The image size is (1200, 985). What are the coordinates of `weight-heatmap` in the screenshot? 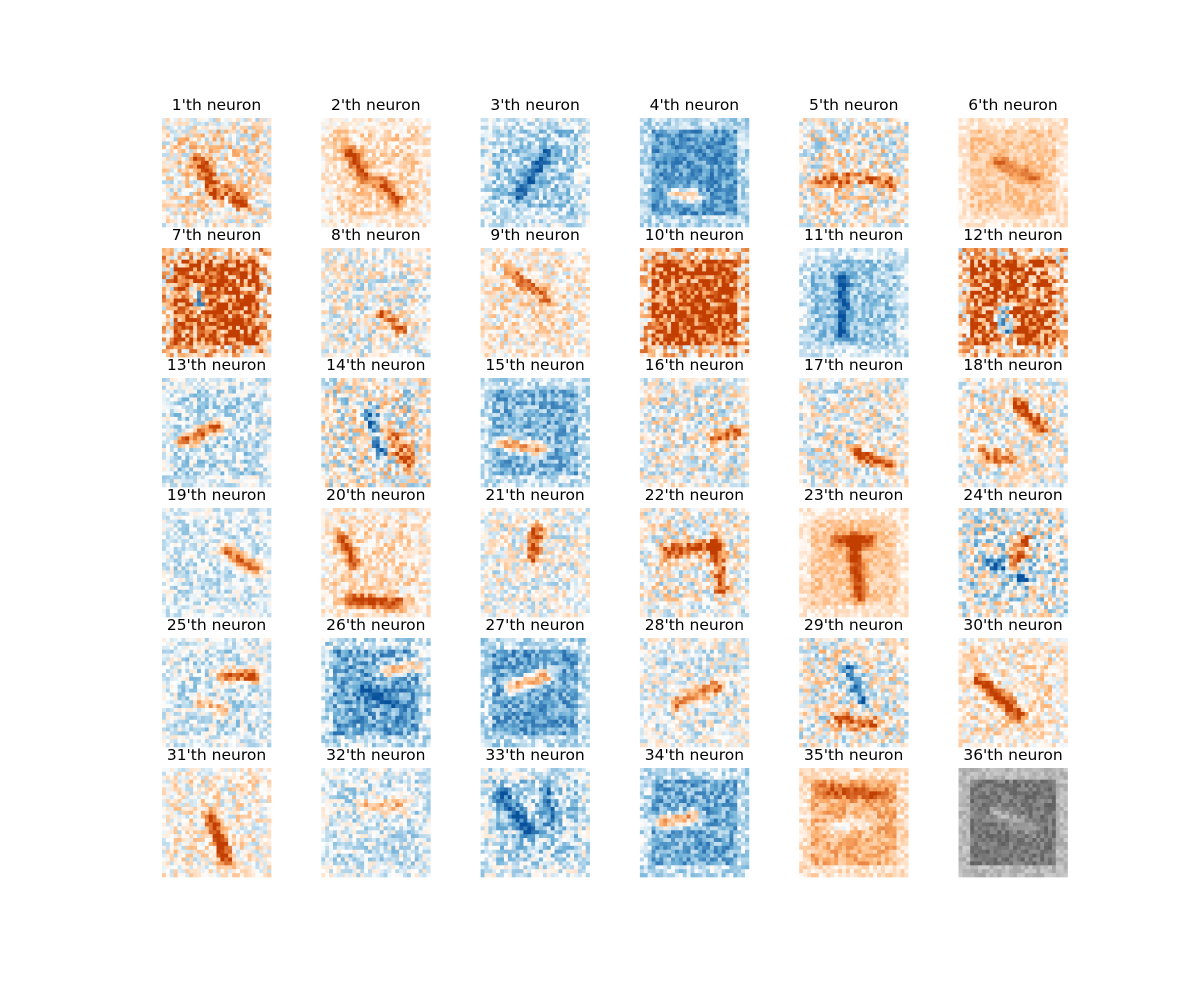 It's located at (854, 173).